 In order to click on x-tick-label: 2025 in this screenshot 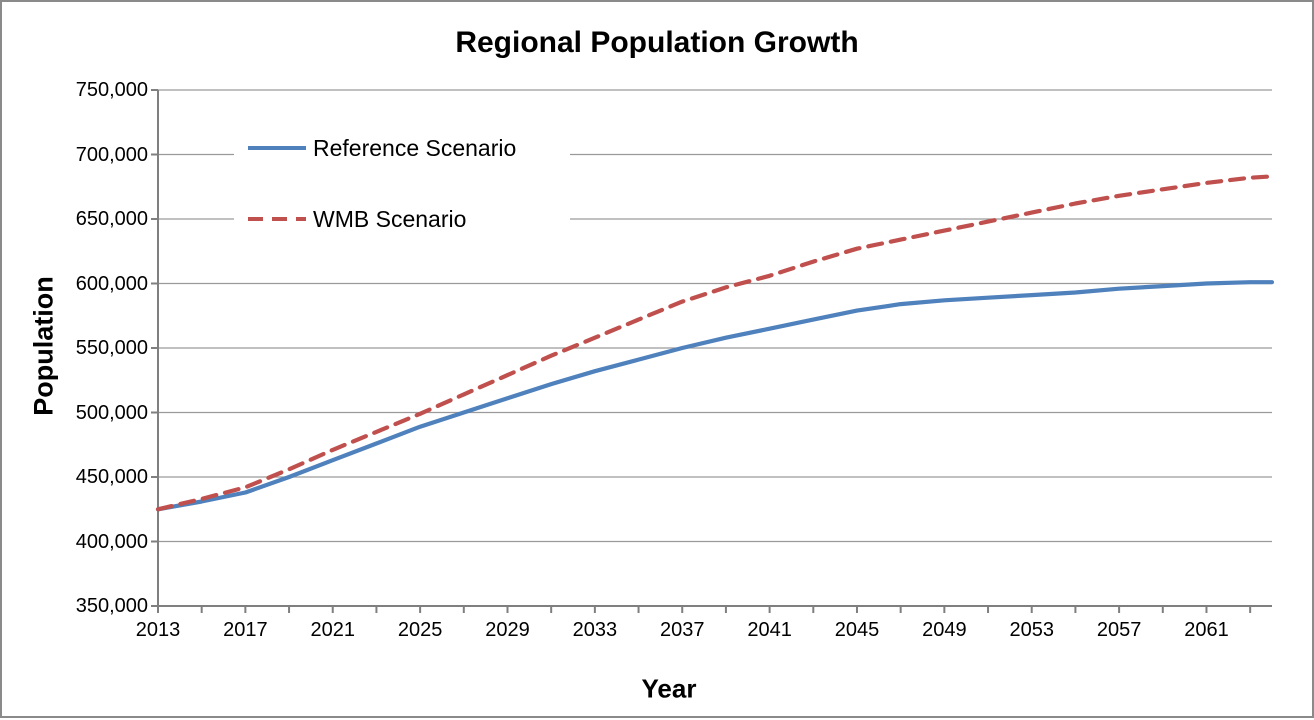, I will do `click(420, 630)`.